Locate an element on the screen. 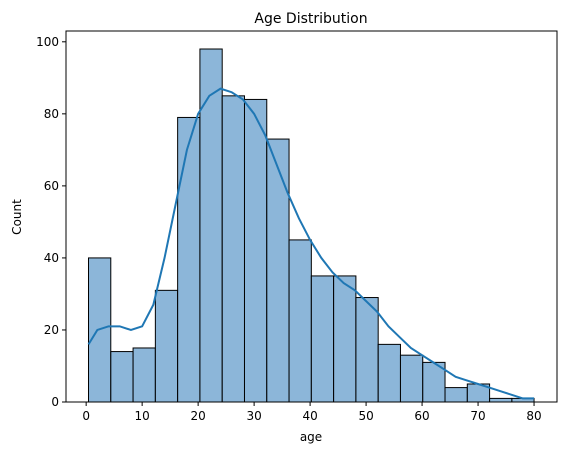  y-tick-label-0: 0 is located at coordinates (55, 402).